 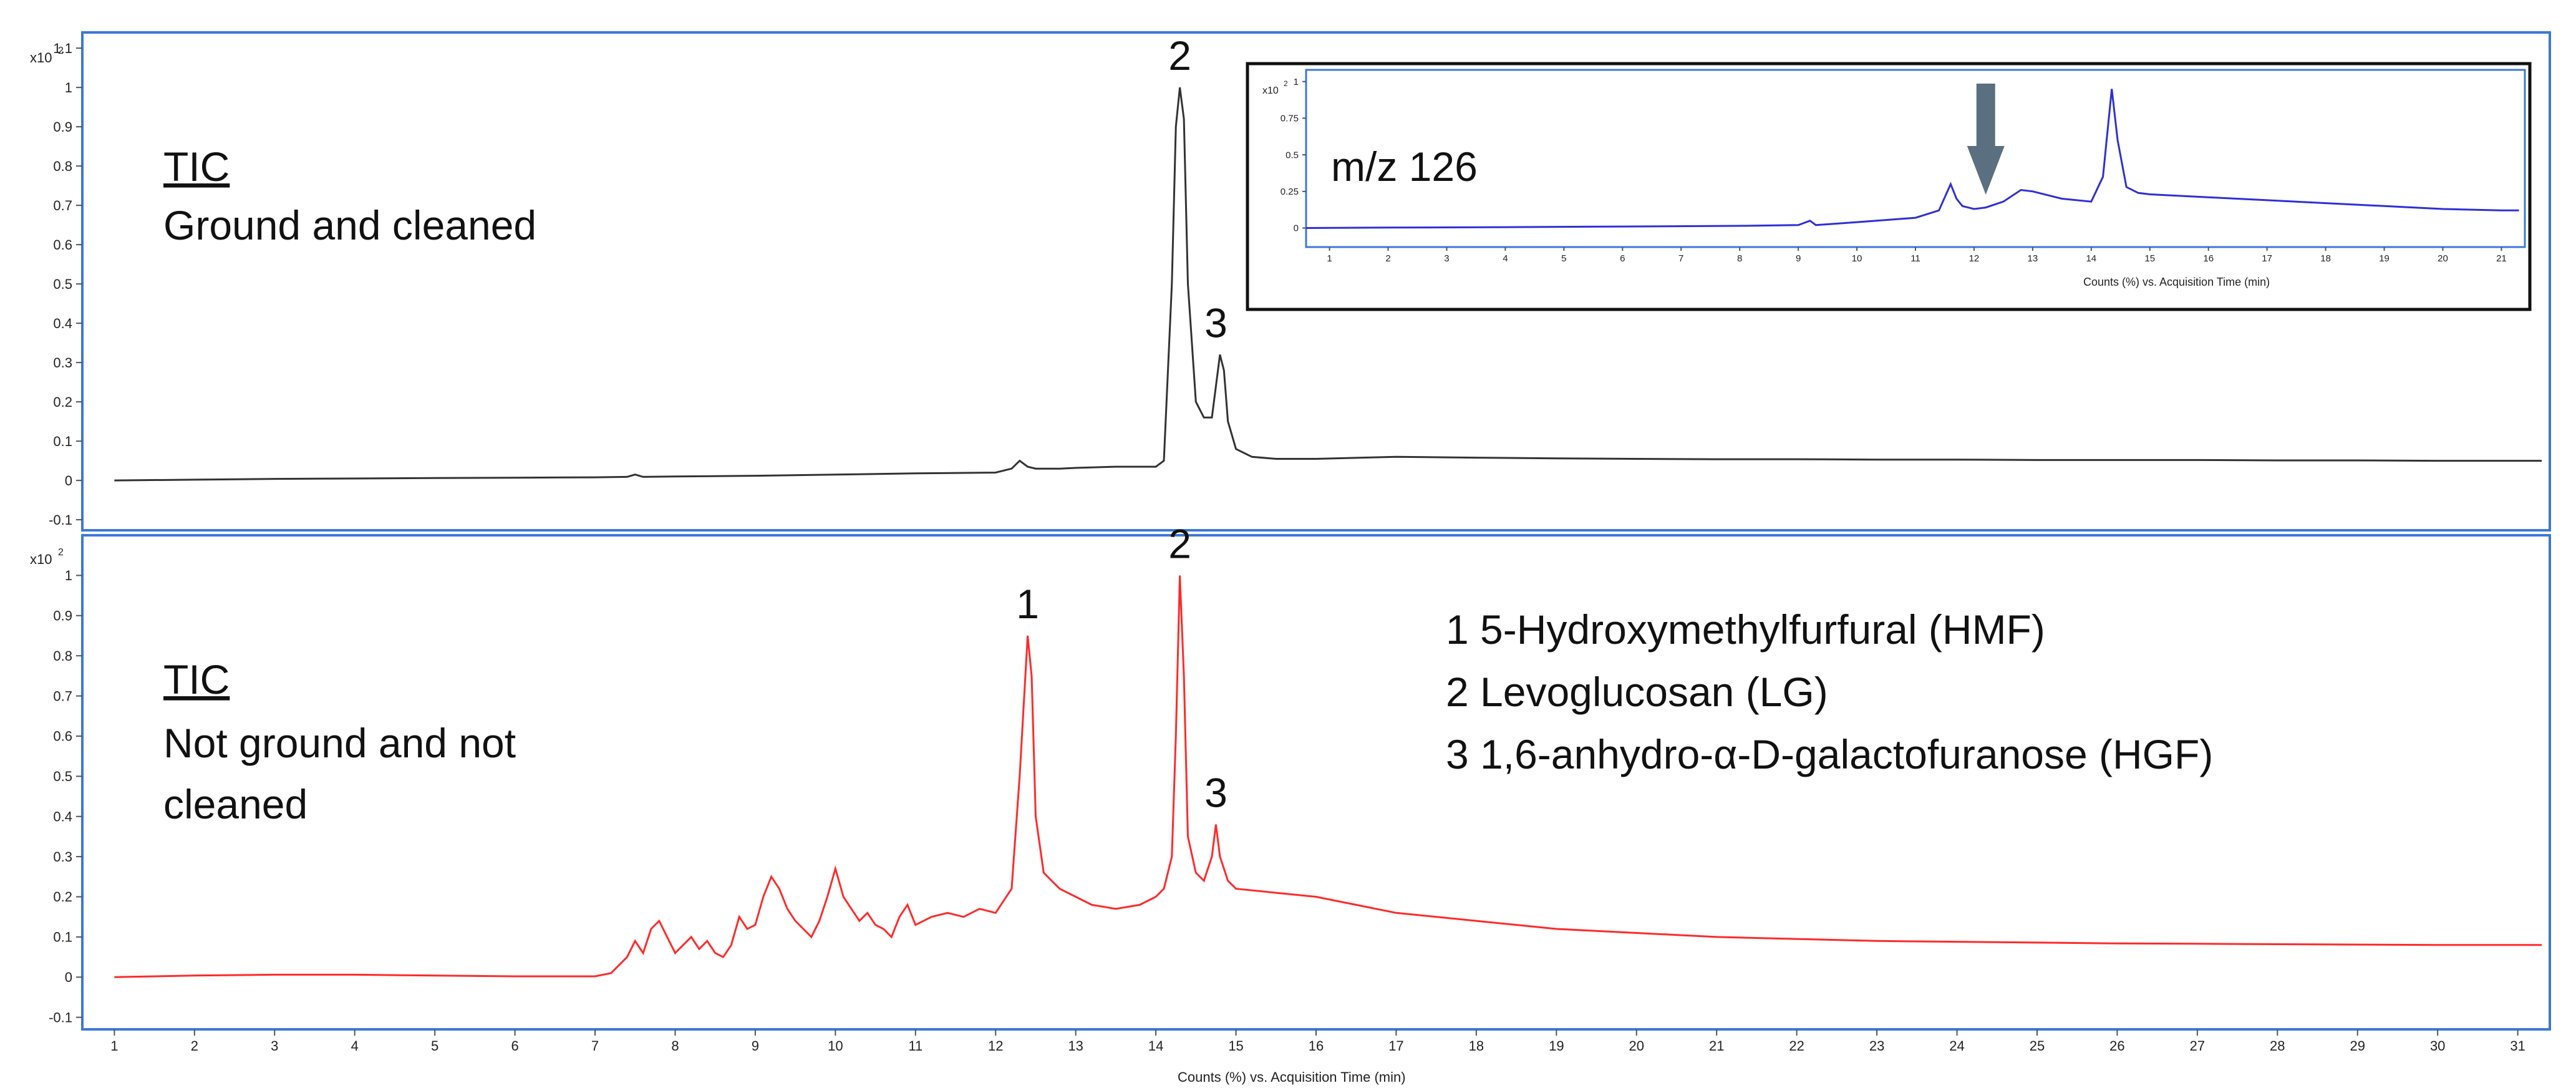 I want to click on x-tick-label: 15, so click(x=1235, y=1046).